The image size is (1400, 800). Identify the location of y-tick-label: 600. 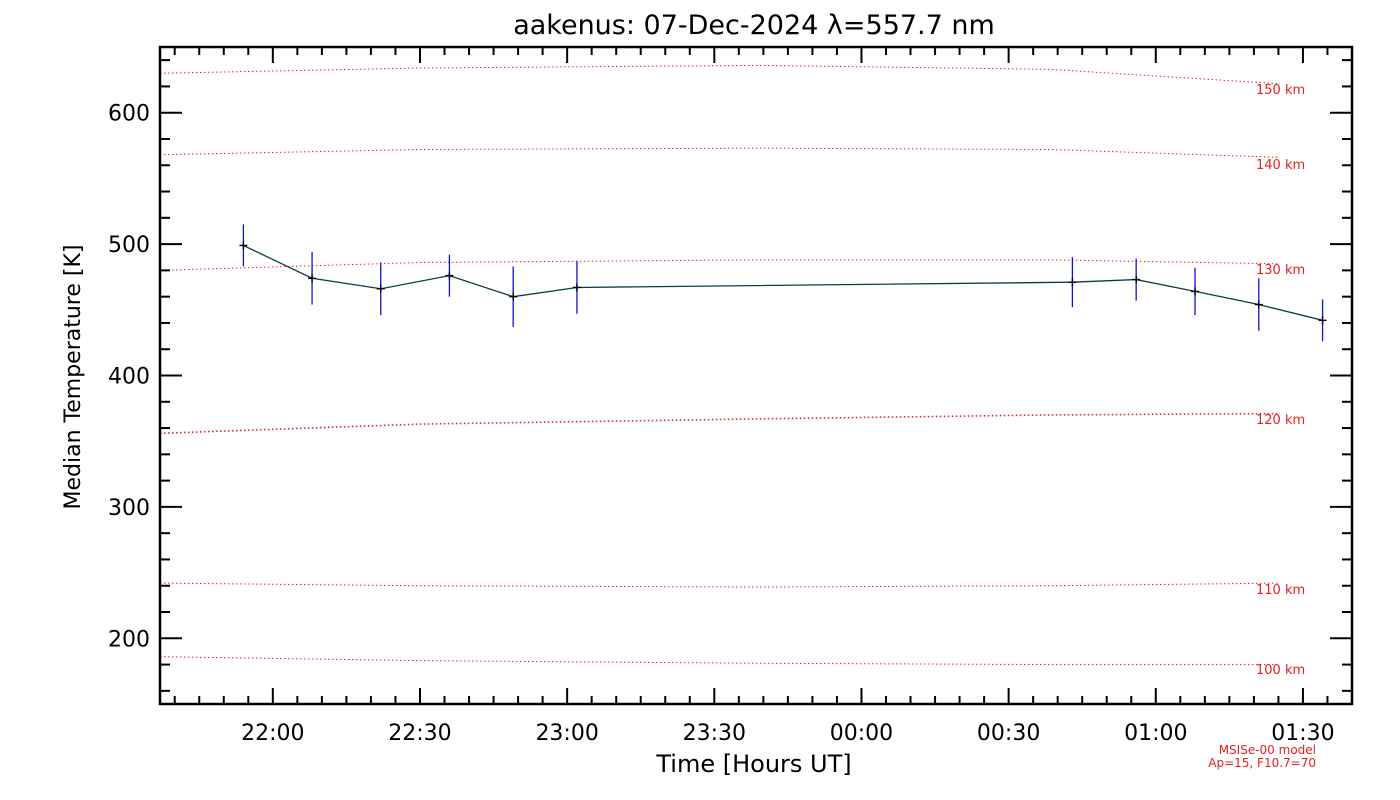
(129, 114).